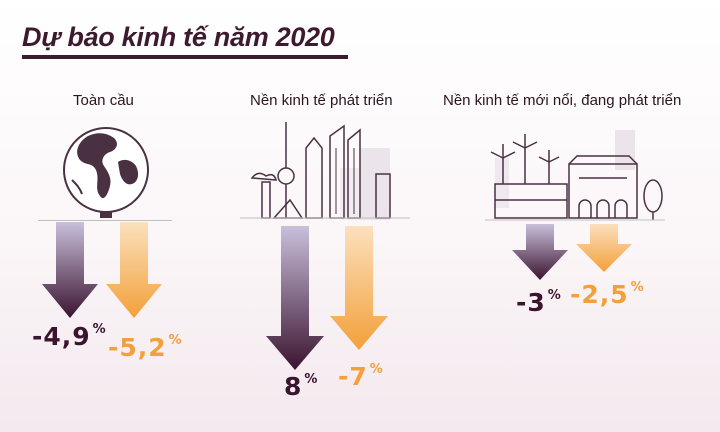 The height and width of the screenshot is (432, 720). What do you see at coordinates (325, 171) in the screenshot?
I see `city-skyline-icon` at bounding box center [325, 171].